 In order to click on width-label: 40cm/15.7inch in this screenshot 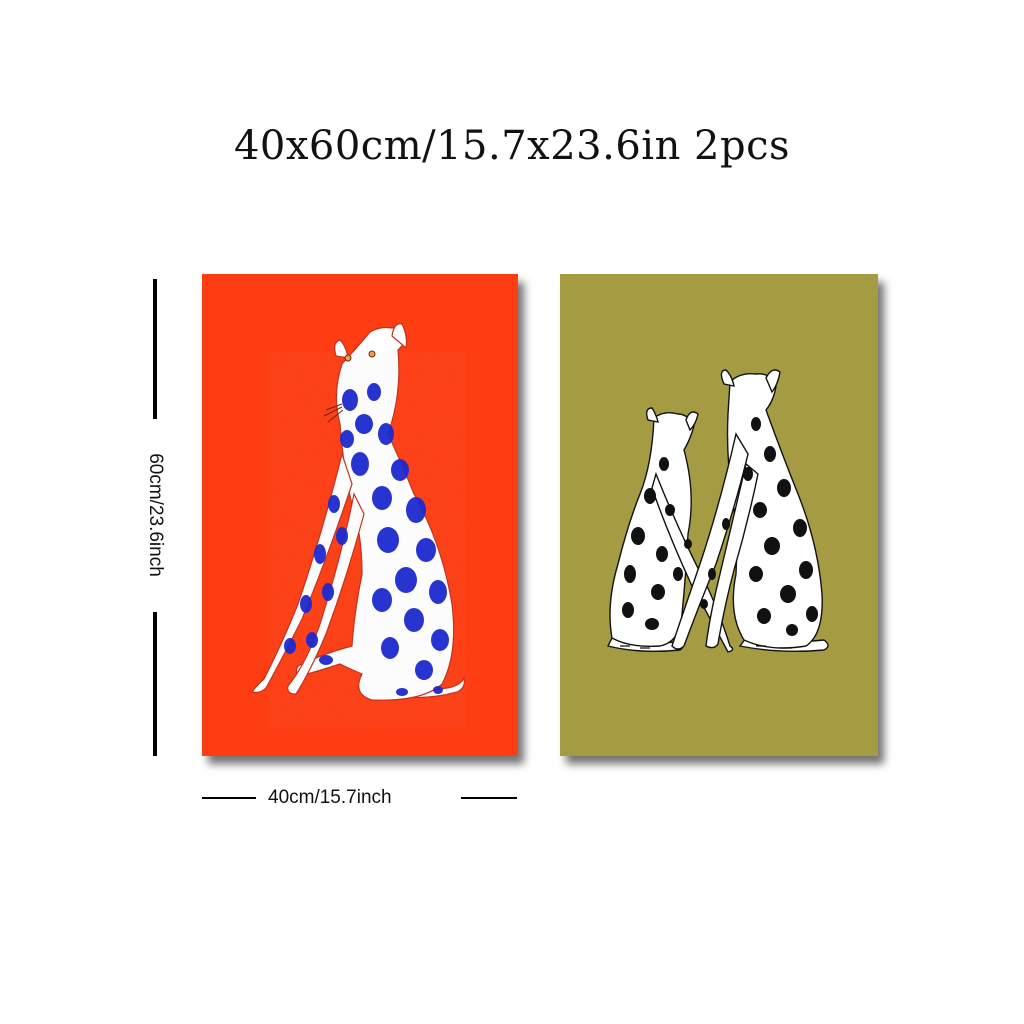, I will do `click(330, 797)`.